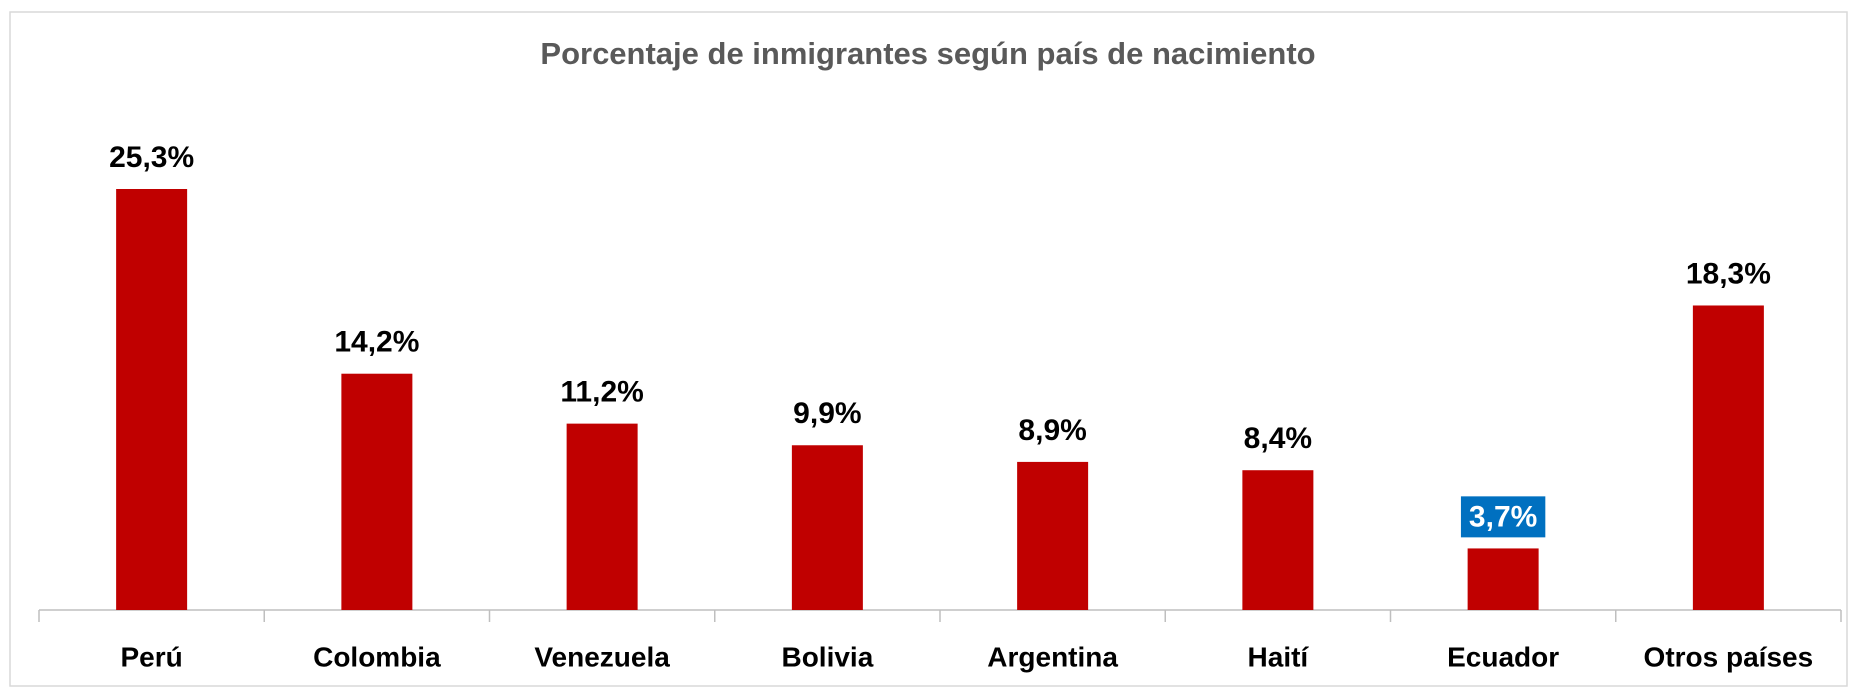  What do you see at coordinates (377, 656) in the screenshot?
I see `x-tick-label: Colombia` at bounding box center [377, 656].